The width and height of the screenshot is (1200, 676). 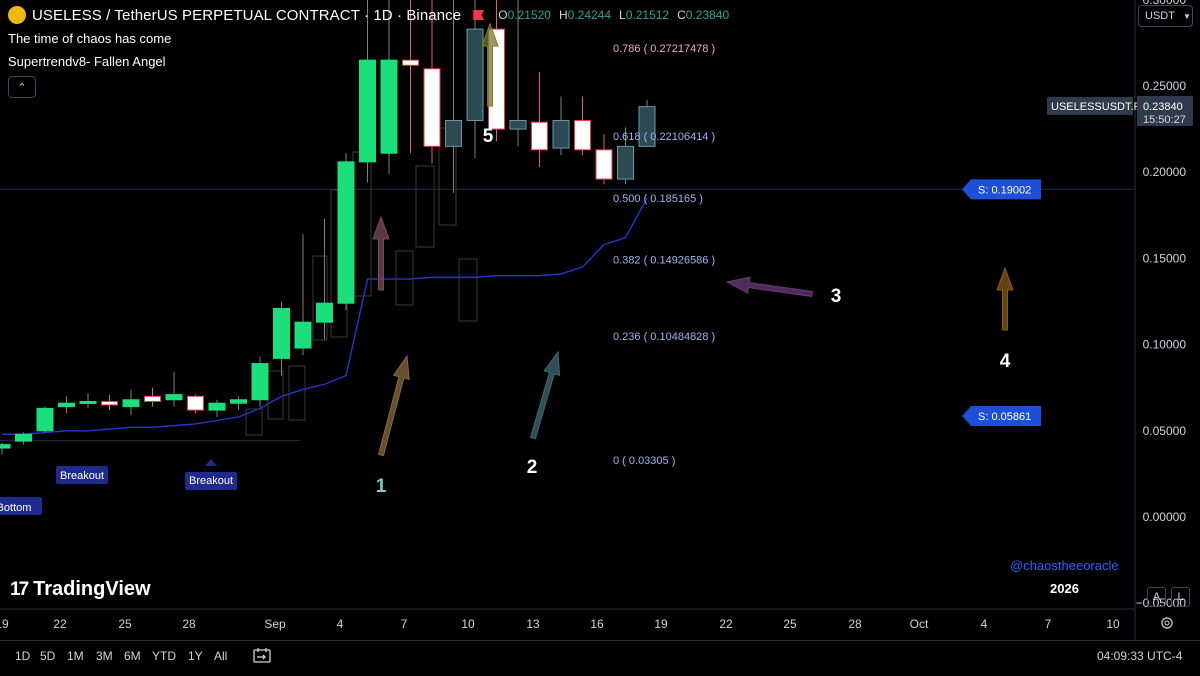 I want to click on fib-level-label: 0.236 ( 0.10484828 ), so click(x=664, y=337).